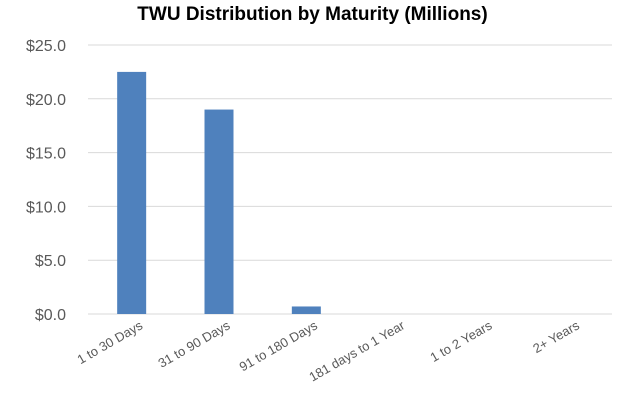 The height and width of the screenshot is (413, 625). Describe the element at coordinates (50, 261) in the screenshot. I see `y-tick-label: $5.0` at that location.